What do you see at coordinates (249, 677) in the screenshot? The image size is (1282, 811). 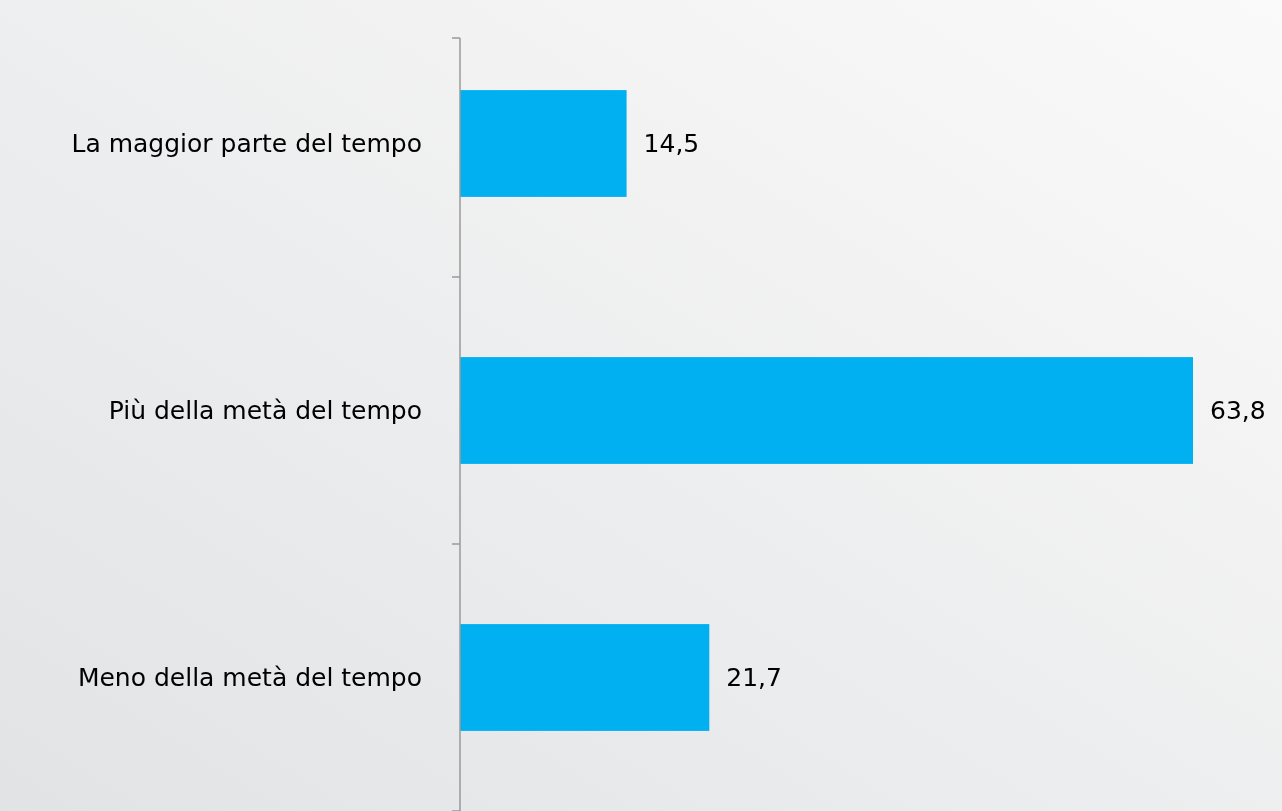 I see `y-tick-label: Meno della metà del tempo` at bounding box center [249, 677].